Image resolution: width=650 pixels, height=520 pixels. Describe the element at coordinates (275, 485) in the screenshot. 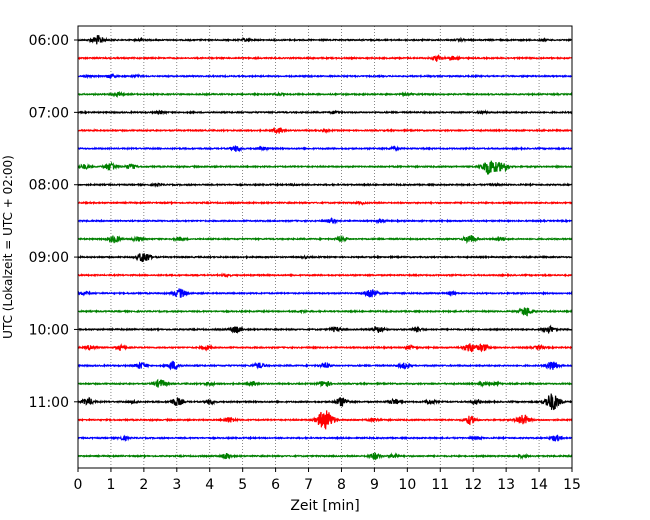

I see `x-tick-label-6: 6` at that location.